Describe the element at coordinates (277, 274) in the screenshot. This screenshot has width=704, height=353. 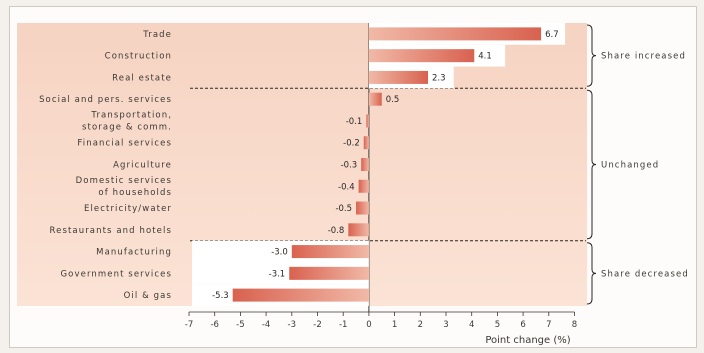
I see `value-label: -3.1` at that location.